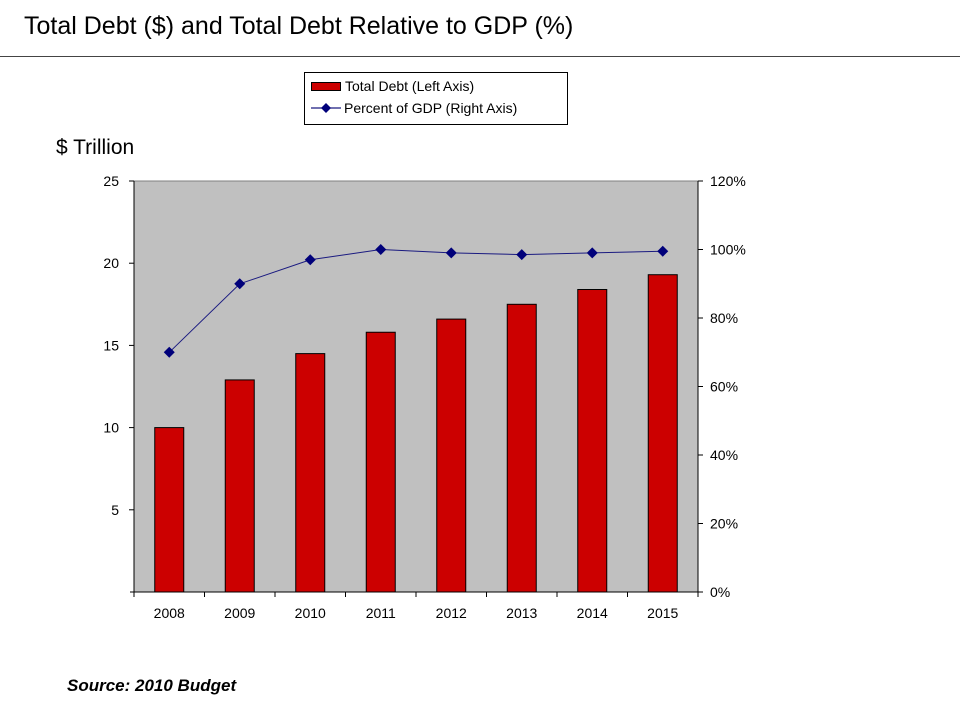  I want to click on gdp-marker-2012, so click(451, 253).